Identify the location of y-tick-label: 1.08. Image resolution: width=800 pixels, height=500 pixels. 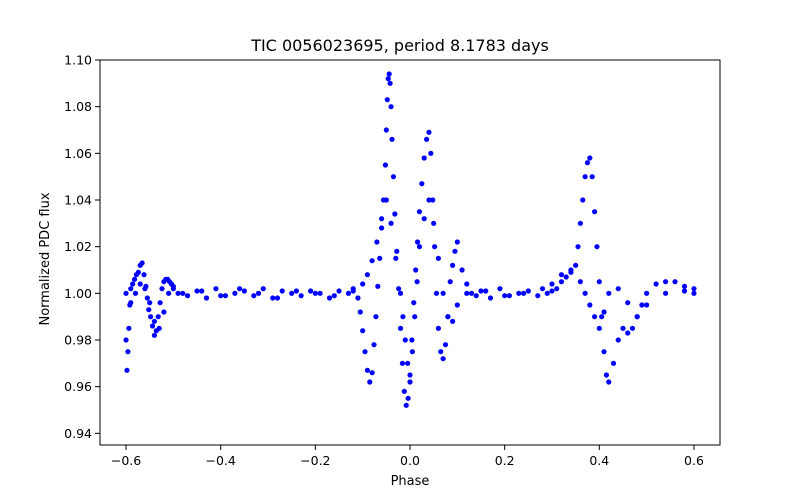
(78, 106).